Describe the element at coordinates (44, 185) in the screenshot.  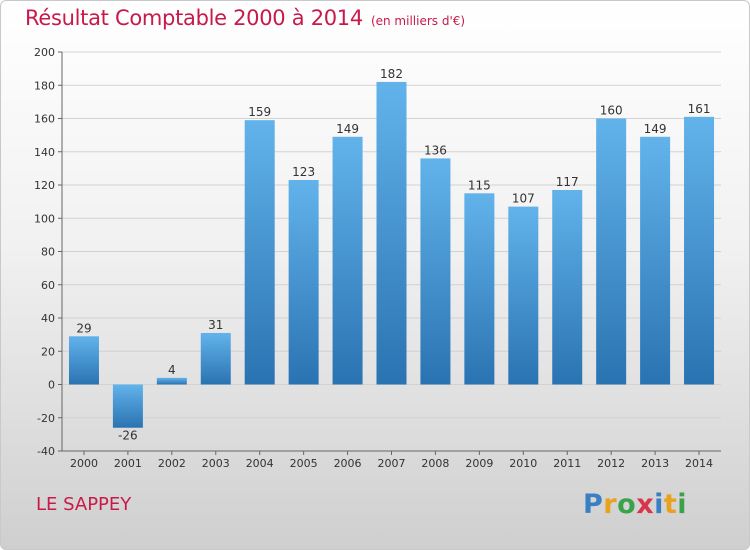
I see `y-tick-label: 120` at that location.